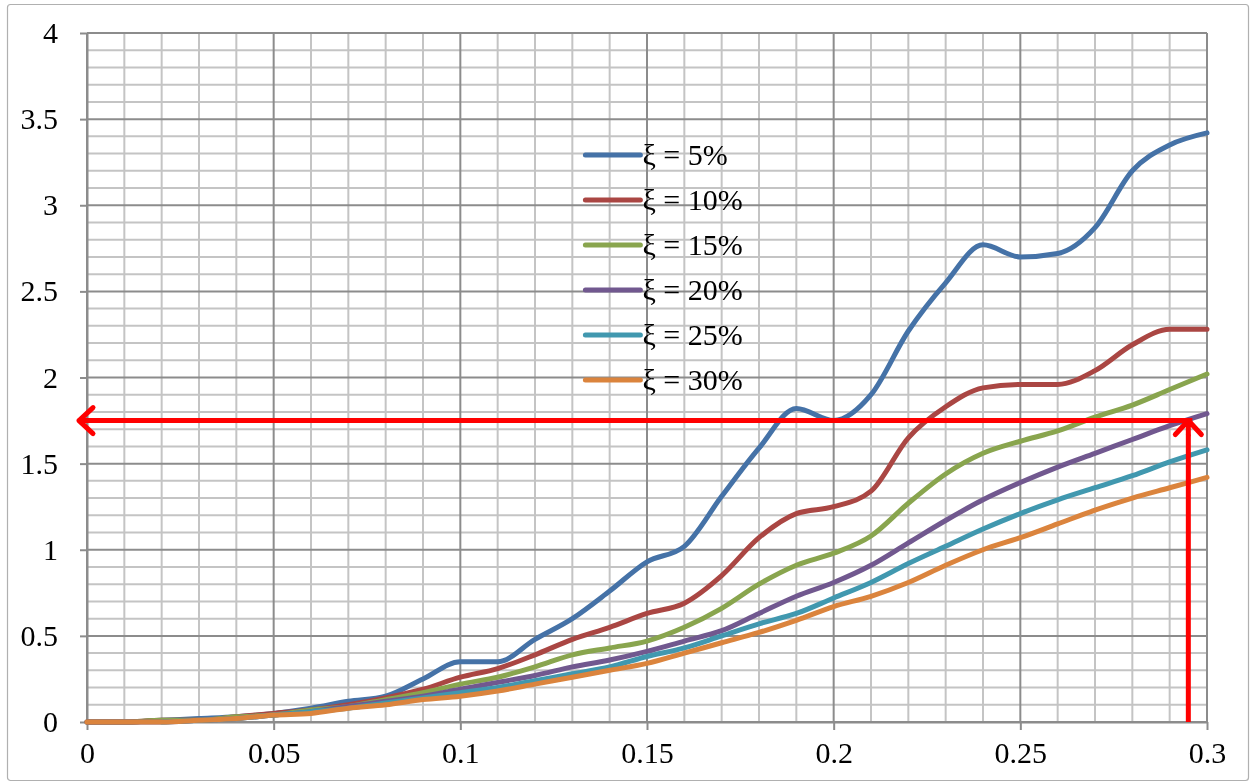 This screenshot has width=1255, height=782. I want to click on x-tick-label: 0.05, so click(274, 753).